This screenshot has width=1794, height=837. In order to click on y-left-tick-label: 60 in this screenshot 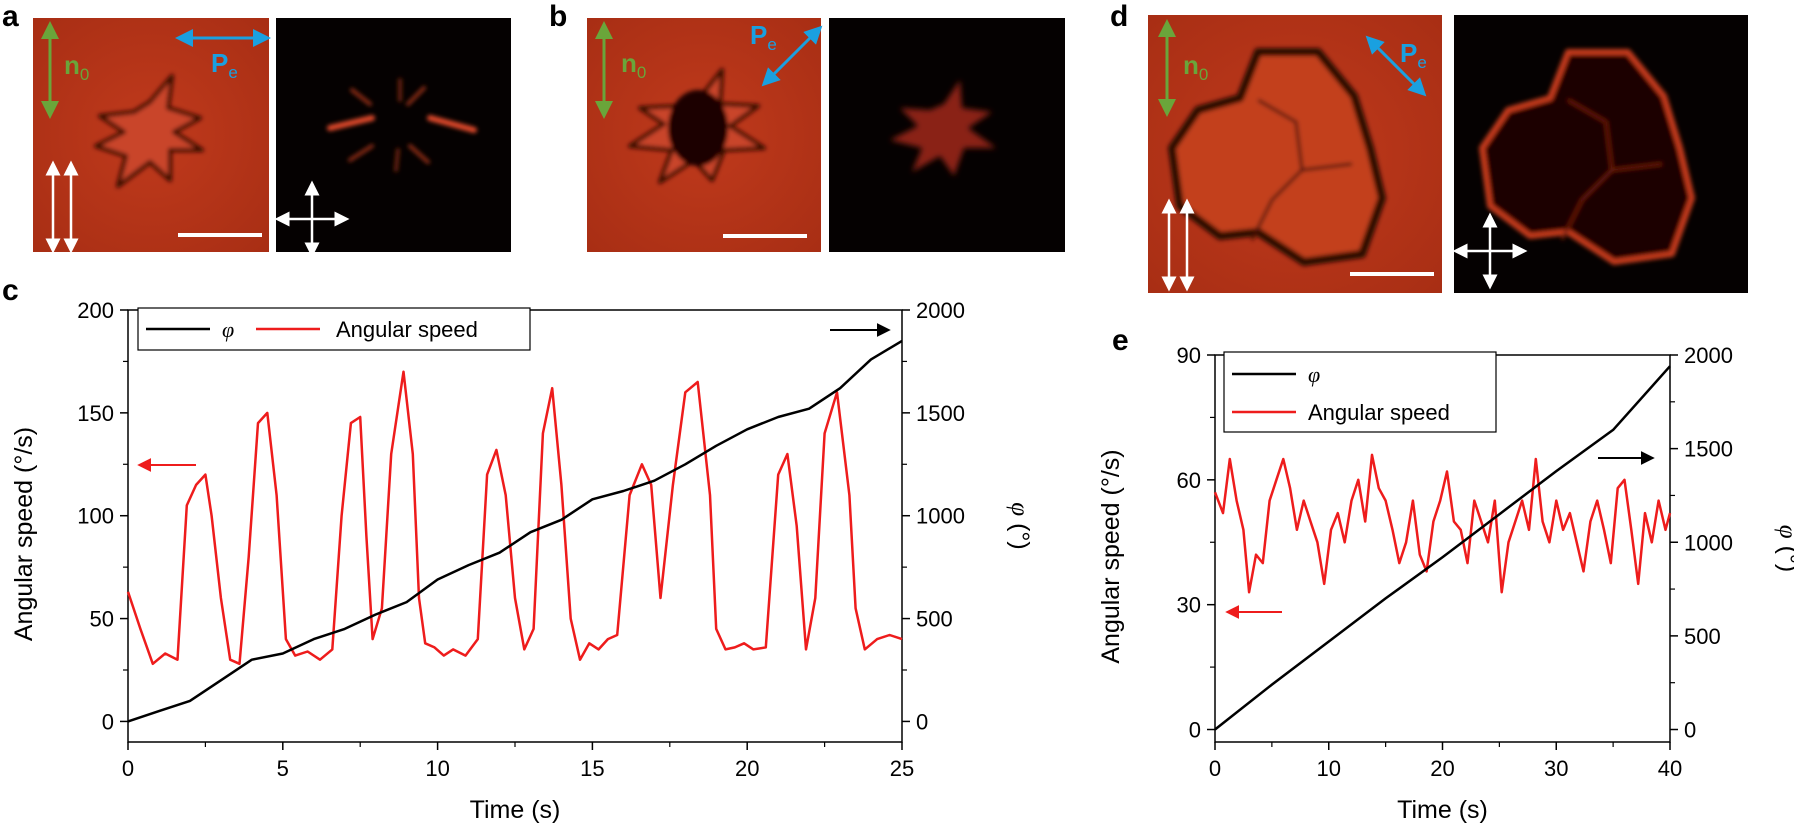, I will do `click(1189, 480)`.